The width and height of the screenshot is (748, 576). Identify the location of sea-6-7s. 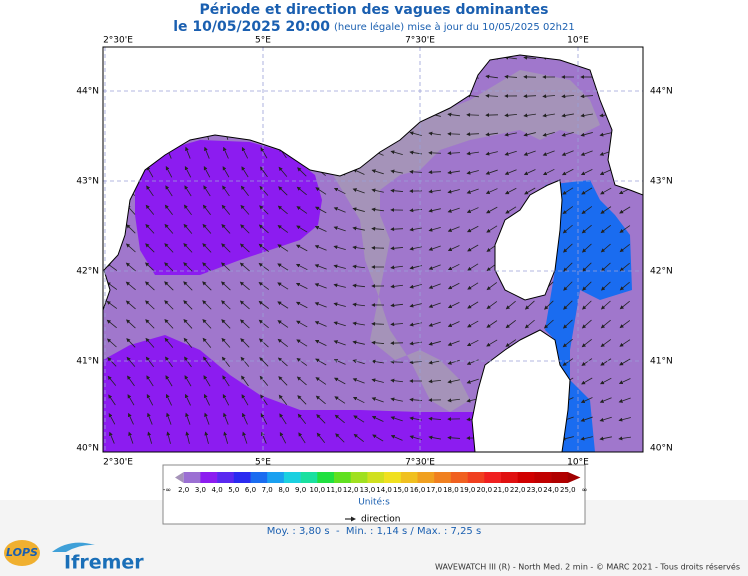
(588, 316).